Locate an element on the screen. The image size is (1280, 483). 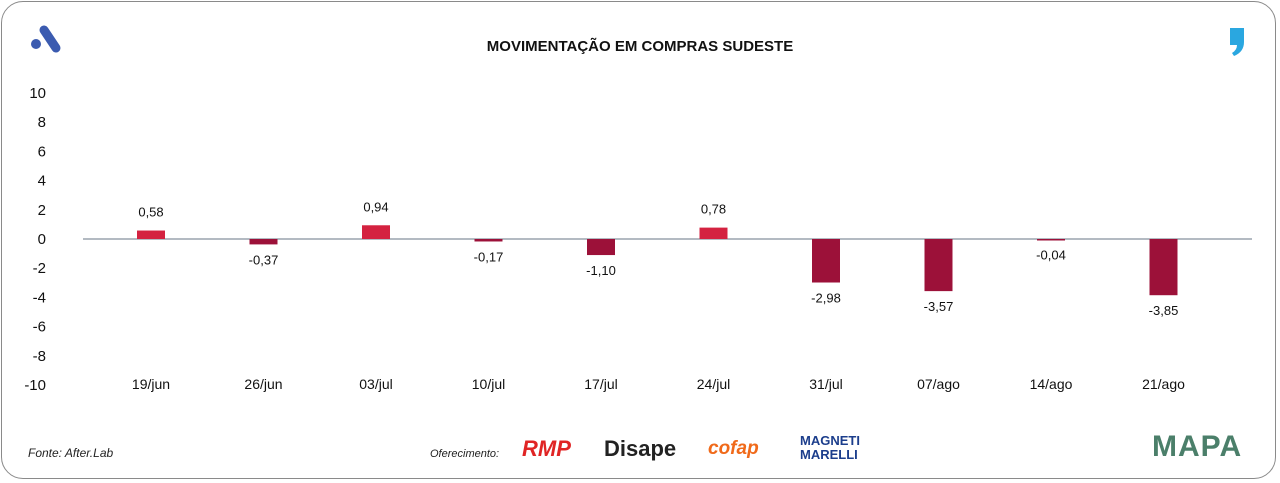
data-label: -1,10 is located at coordinates (601, 270).